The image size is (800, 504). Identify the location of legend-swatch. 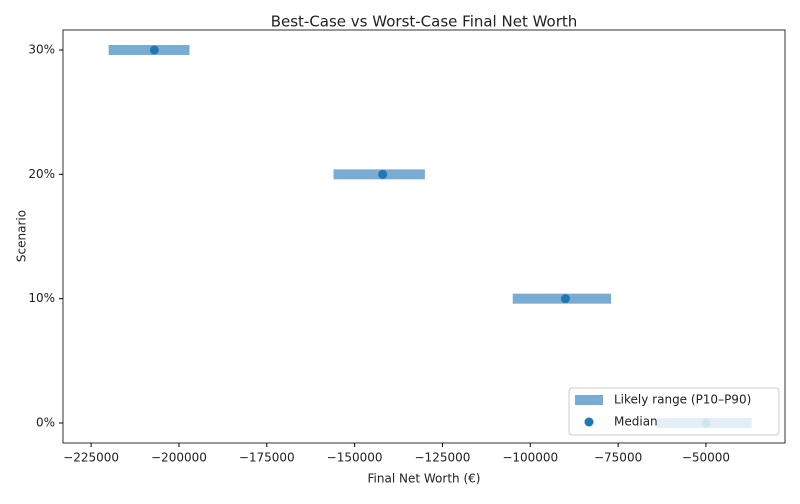
(589, 400).